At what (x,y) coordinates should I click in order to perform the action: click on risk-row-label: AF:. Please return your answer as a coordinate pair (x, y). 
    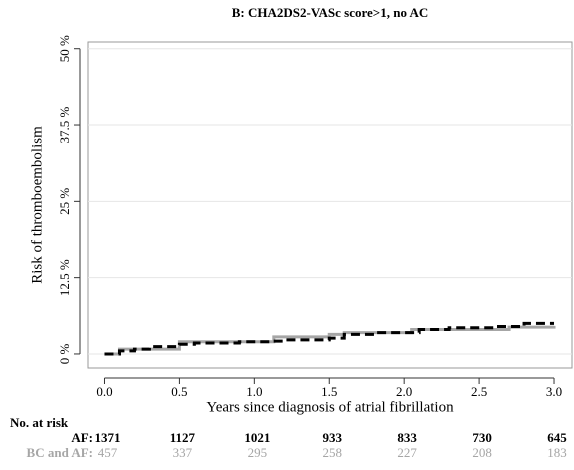
    Looking at the image, I should click on (82, 437).